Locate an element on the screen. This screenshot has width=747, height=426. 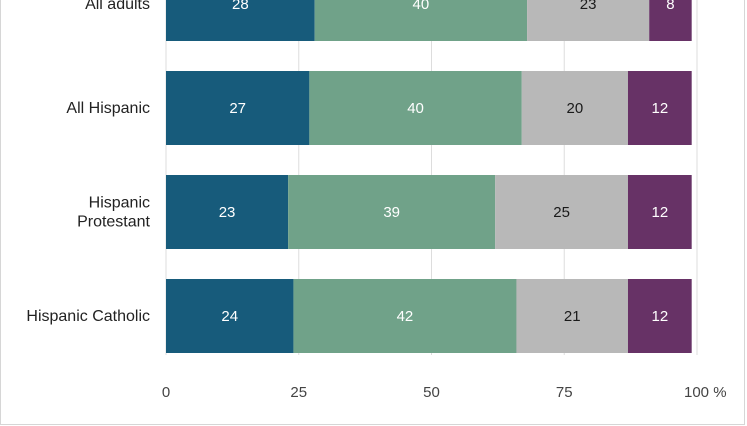
data-label-1-3: 12 is located at coordinates (659, 108).